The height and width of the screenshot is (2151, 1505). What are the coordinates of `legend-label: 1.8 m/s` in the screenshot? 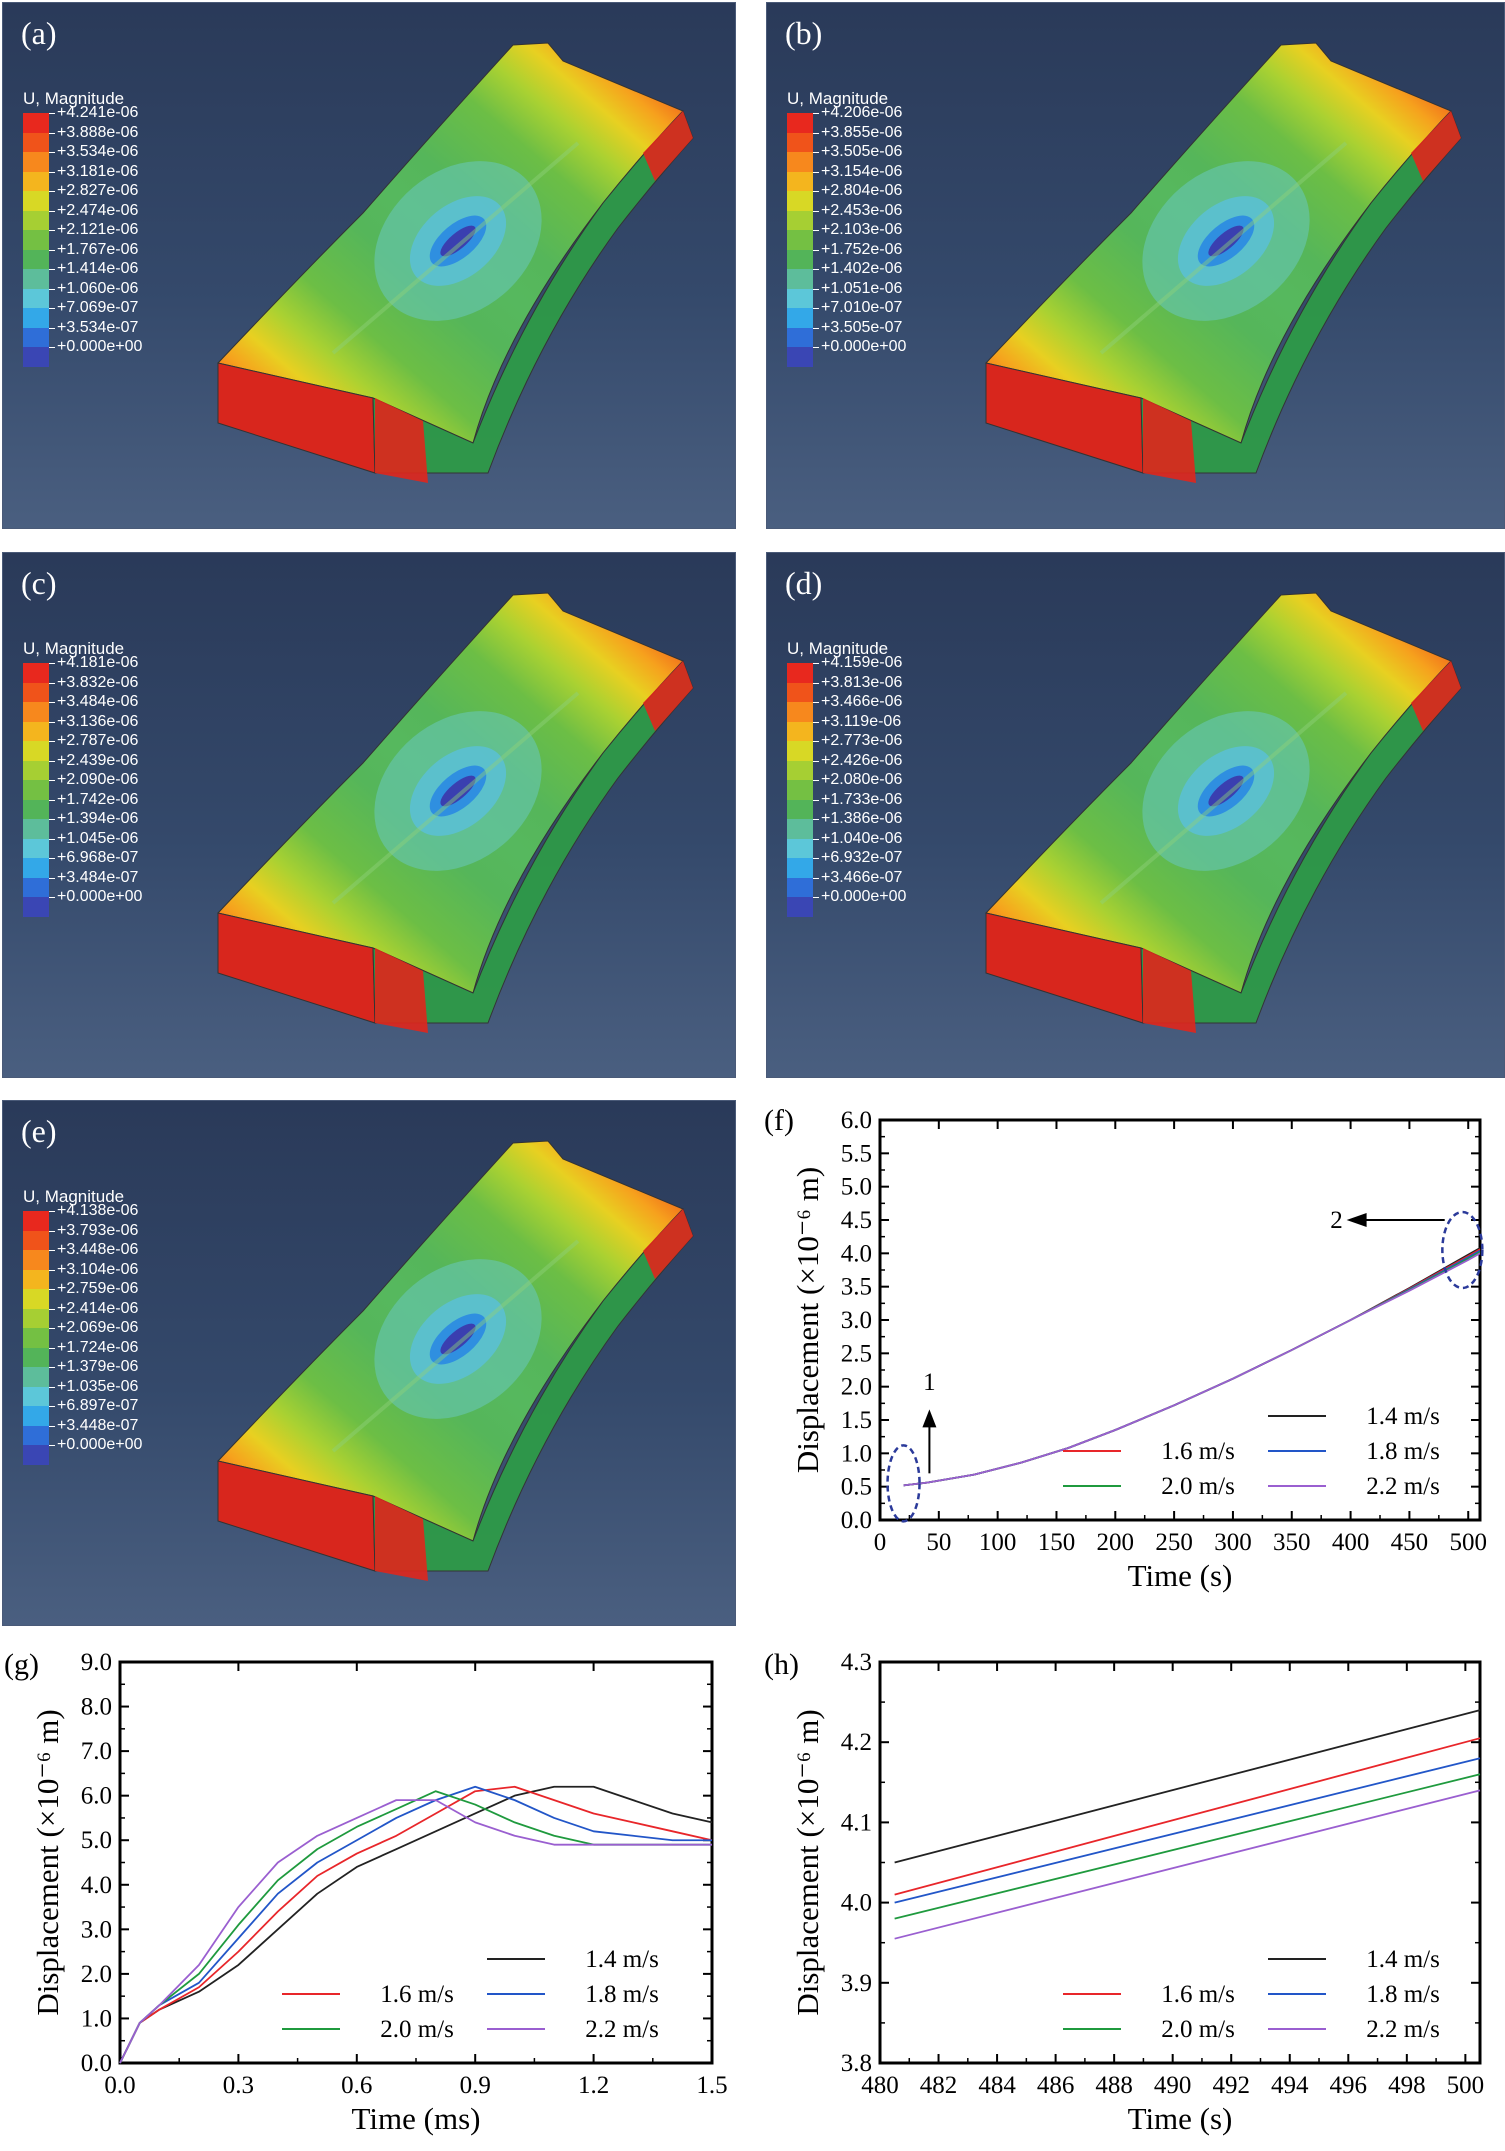 It's located at (1403, 1451).